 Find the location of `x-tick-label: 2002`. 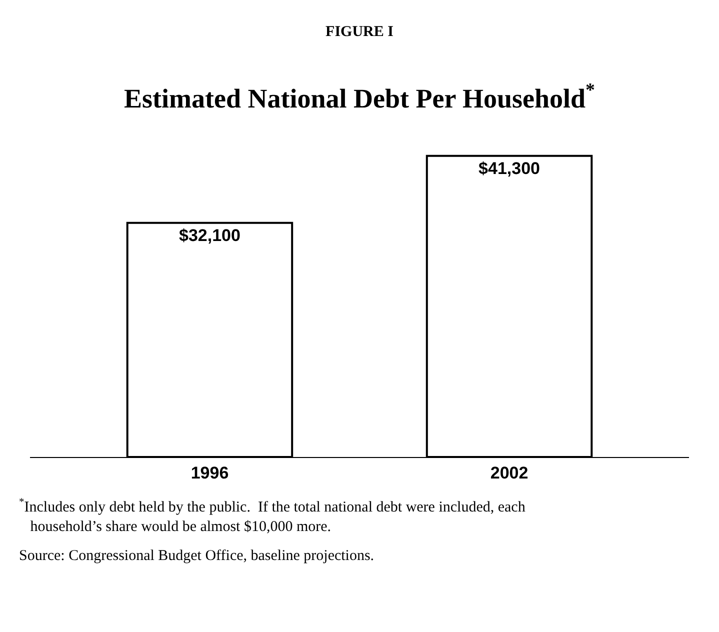

x-tick-label: 2002 is located at coordinates (509, 472).